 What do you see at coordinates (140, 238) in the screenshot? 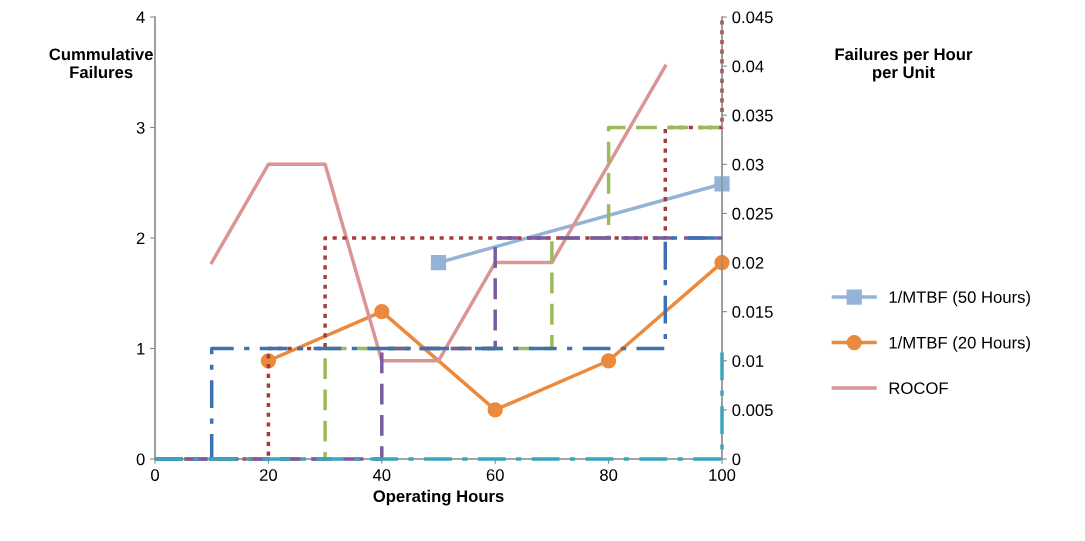
I see `y-tick-label: 2` at bounding box center [140, 238].